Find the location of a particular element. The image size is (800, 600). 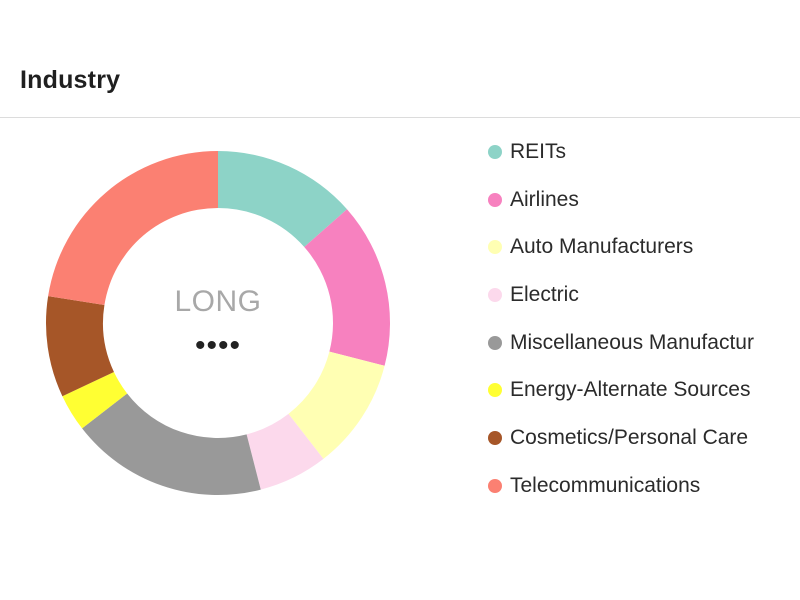

legend-label: Electric is located at coordinates (544, 294).